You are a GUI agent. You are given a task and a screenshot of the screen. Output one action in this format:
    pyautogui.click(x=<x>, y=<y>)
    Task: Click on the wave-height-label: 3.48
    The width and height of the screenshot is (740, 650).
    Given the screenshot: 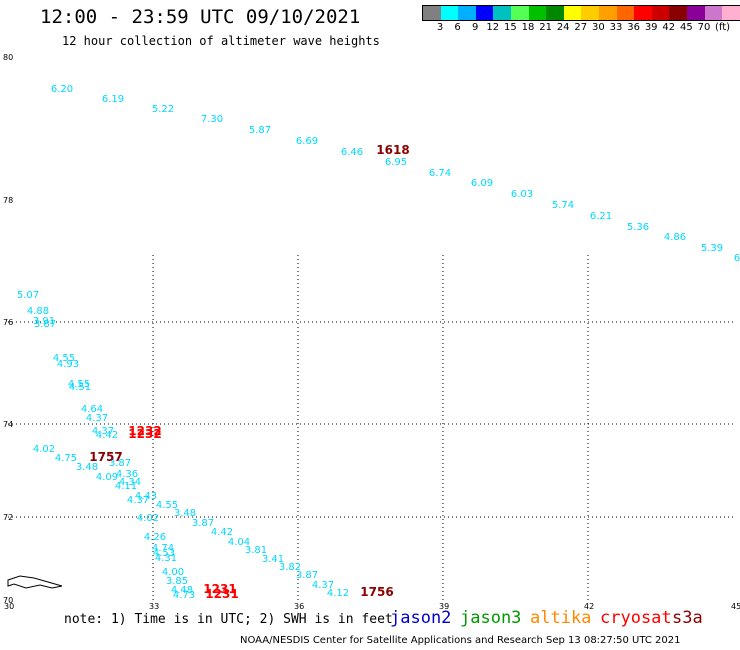 What is the action you would take?
    pyautogui.click(x=87, y=467)
    